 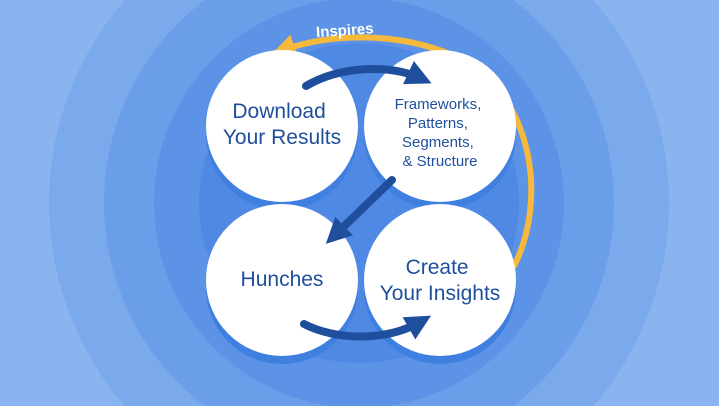 I want to click on hunches-label-line-1: Hunches, so click(x=282, y=279).